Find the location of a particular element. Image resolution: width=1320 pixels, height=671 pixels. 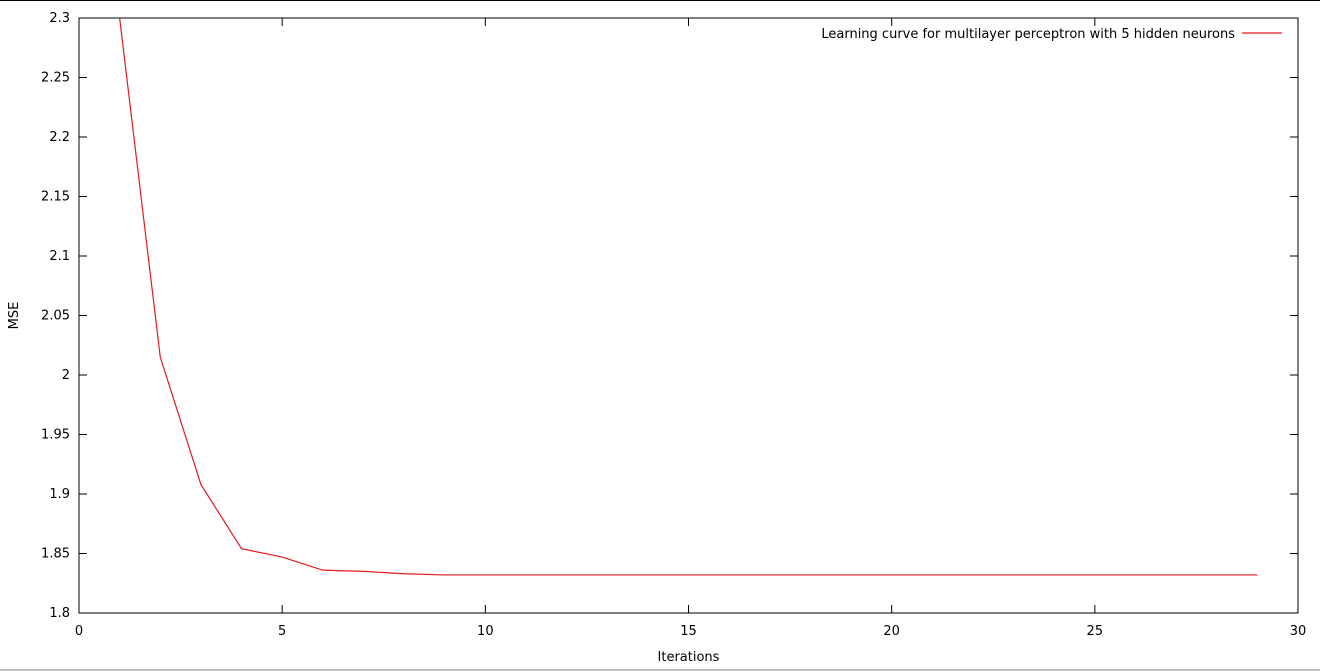

x-tick-label: 0 is located at coordinates (79, 631).